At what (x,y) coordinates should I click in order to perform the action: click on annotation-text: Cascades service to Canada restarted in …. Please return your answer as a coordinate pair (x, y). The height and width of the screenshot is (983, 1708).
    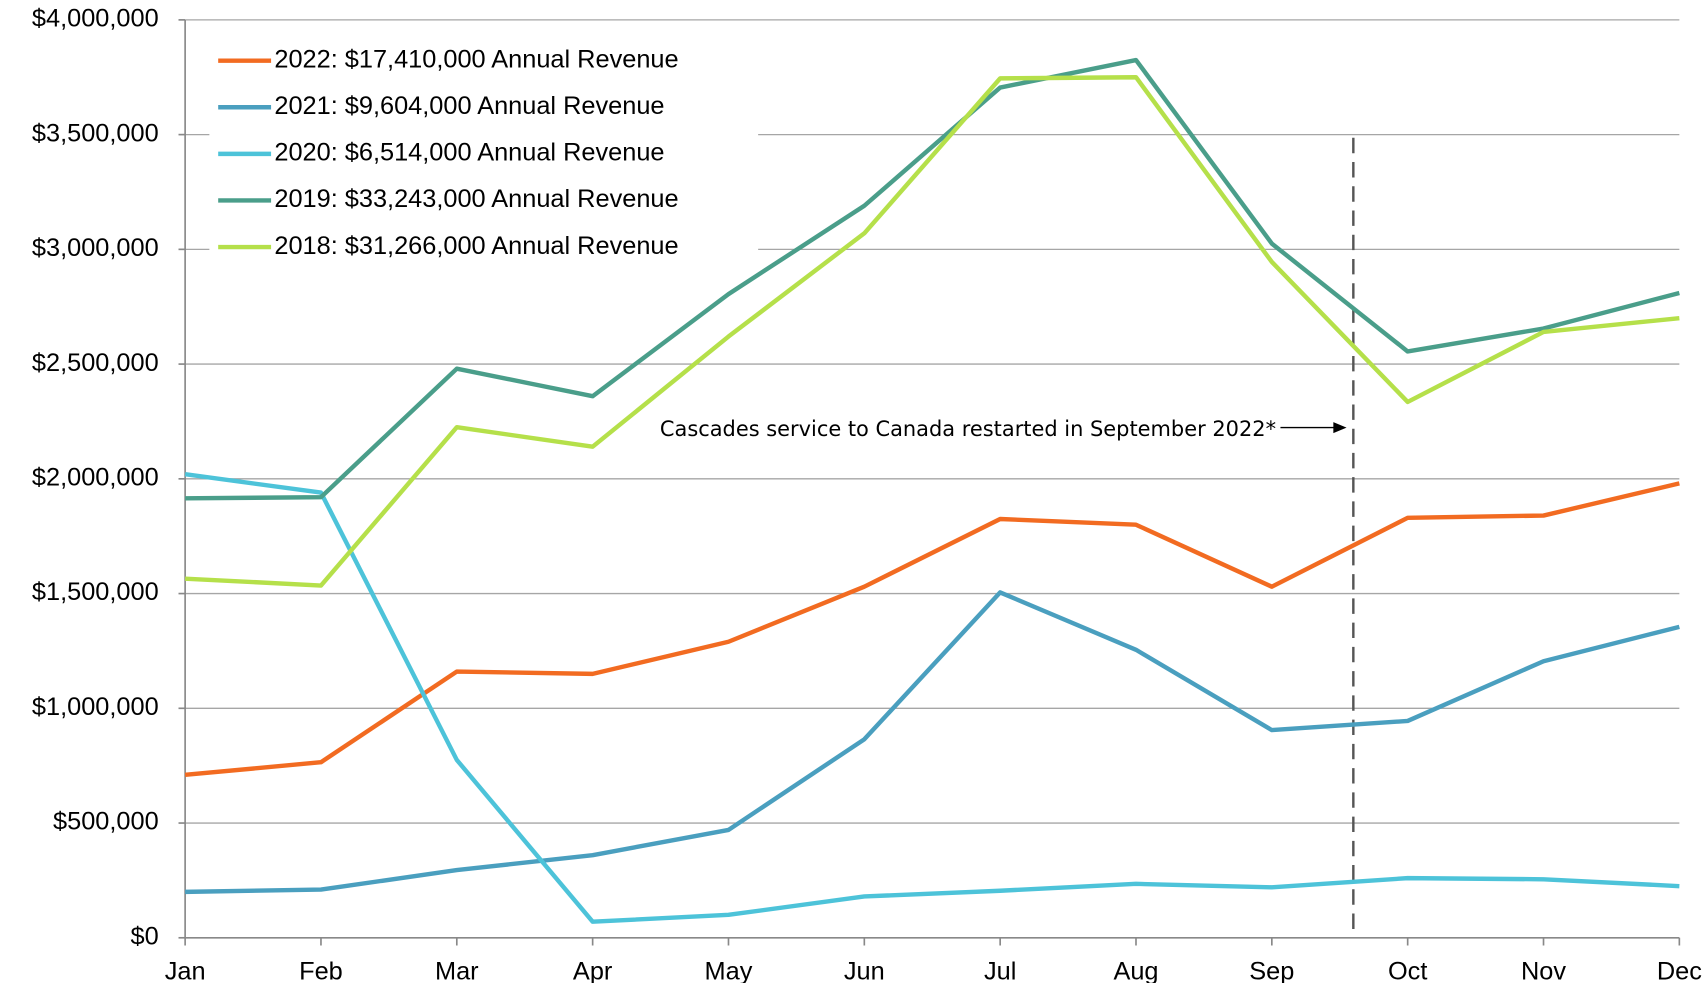
    Looking at the image, I should click on (968, 429).